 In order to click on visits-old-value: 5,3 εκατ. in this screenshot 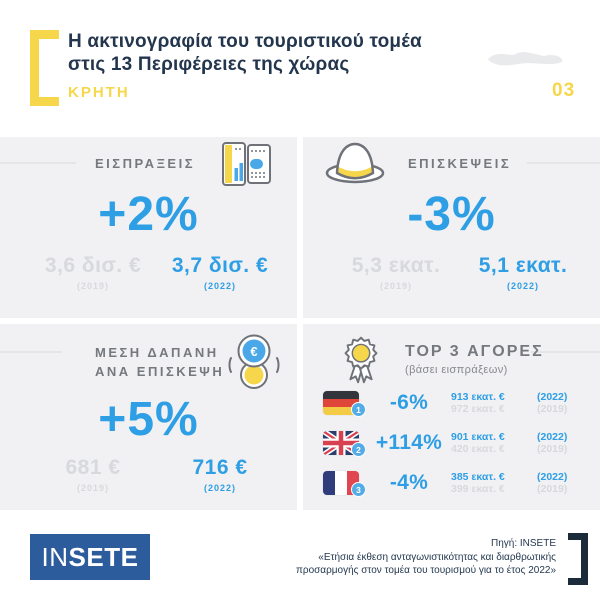, I will do `click(396, 265)`.